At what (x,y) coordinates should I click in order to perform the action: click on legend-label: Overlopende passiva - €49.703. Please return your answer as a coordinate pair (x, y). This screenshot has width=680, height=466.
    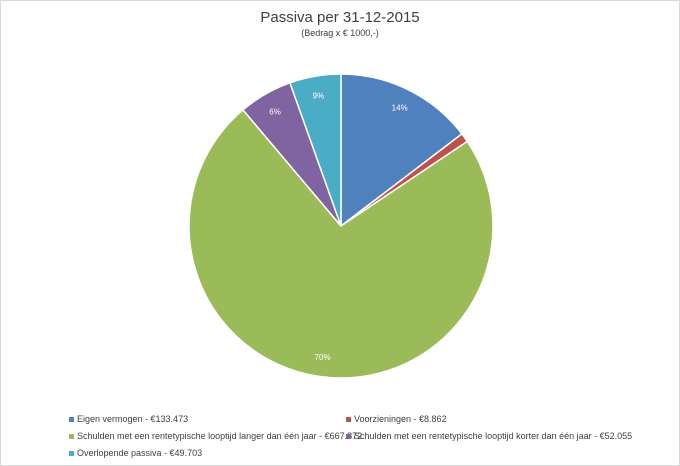
    Looking at the image, I should click on (140, 453).